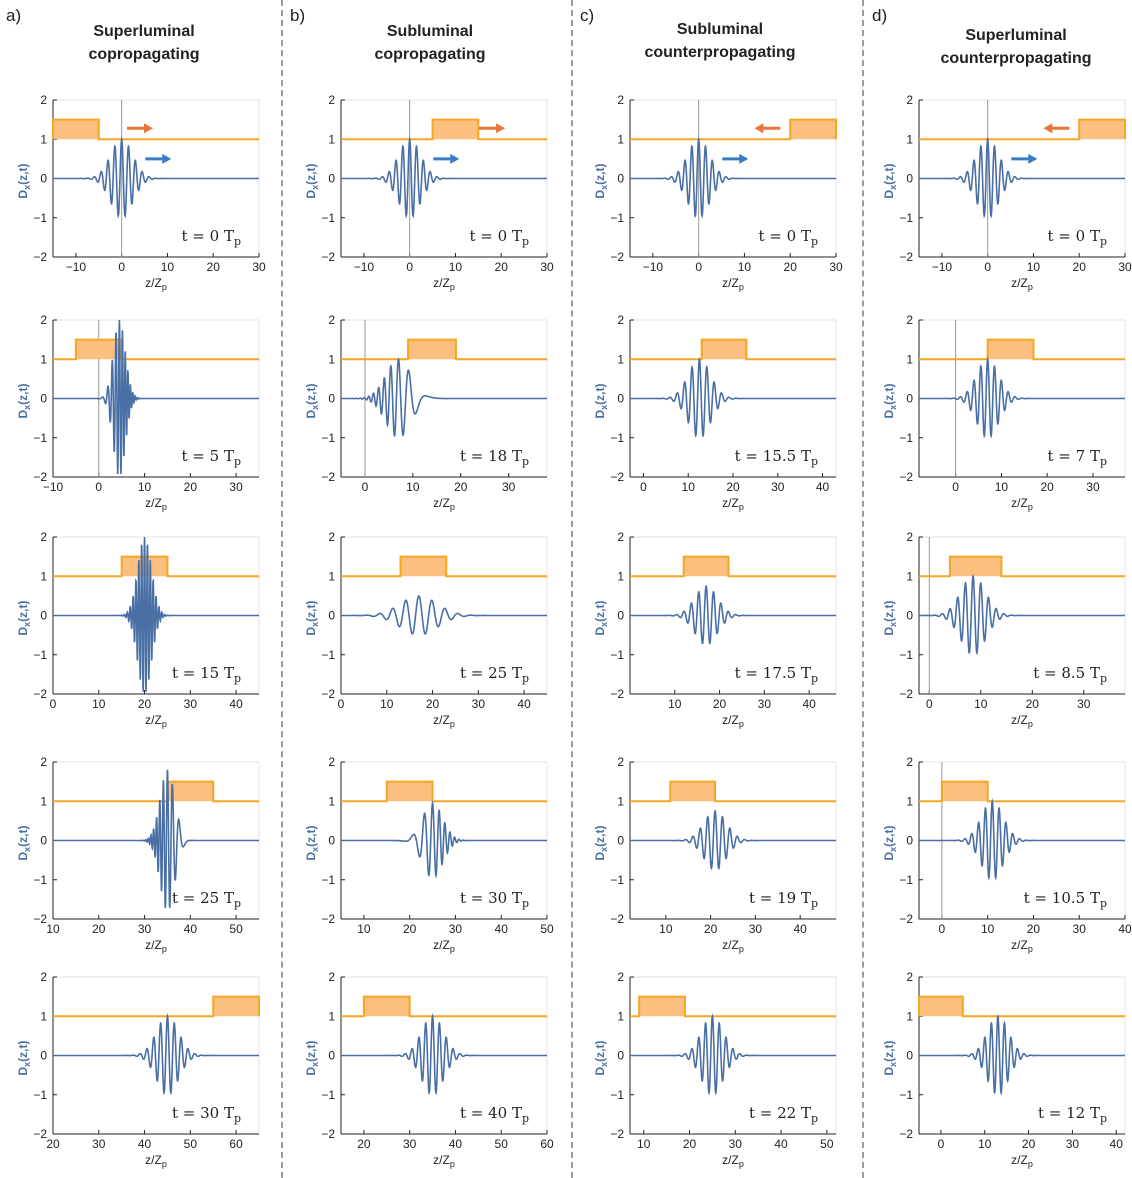 The width and height of the screenshot is (1132, 1178). Describe the element at coordinates (494, 1114) in the screenshot. I see `time-label: t = 40 Tp` at that location.